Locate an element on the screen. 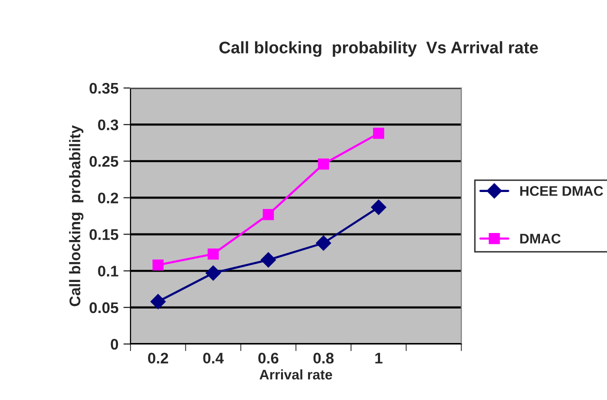 The width and height of the screenshot is (607, 400). legend-label: HCEE DMAC is located at coordinates (562, 191).